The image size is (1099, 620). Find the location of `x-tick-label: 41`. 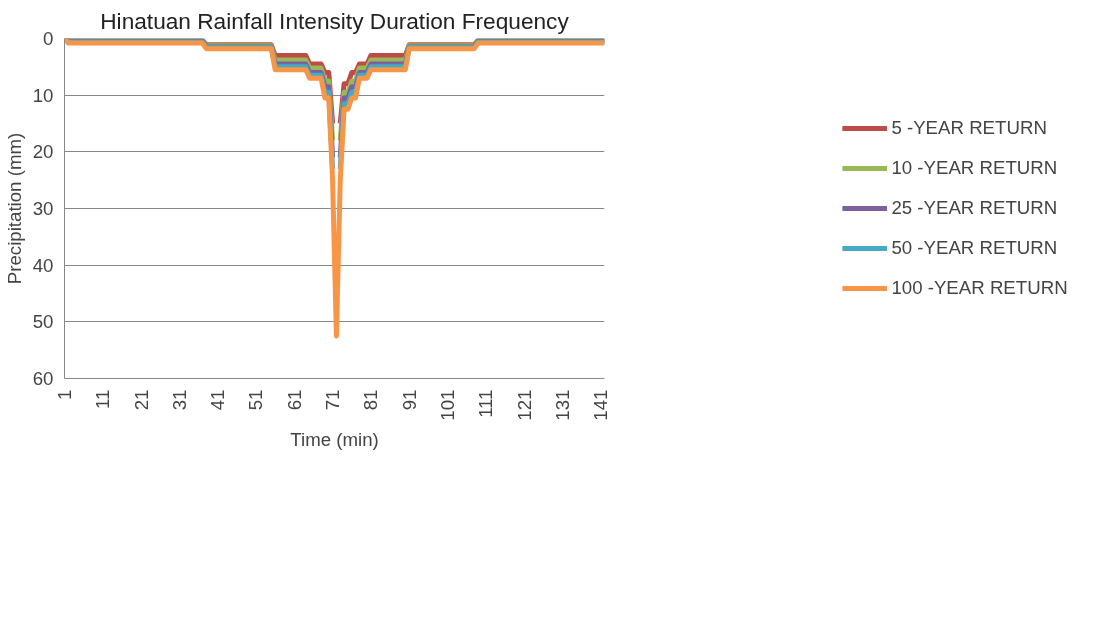

x-tick-label: 41 is located at coordinates (218, 400).